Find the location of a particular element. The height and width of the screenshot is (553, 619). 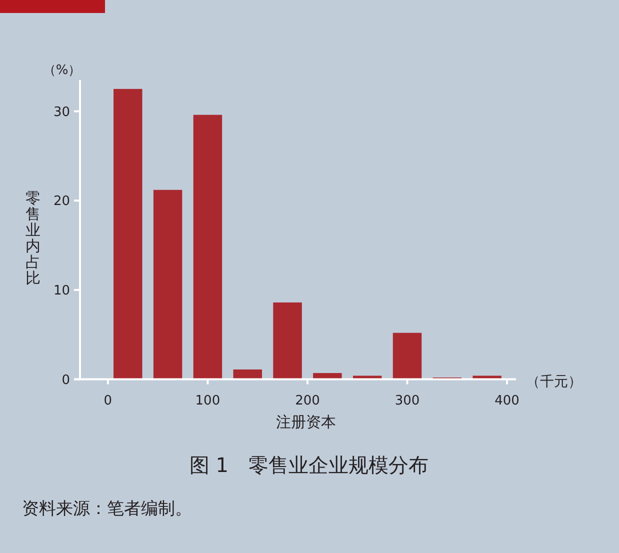

x-tick-label: 300 is located at coordinates (407, 400).